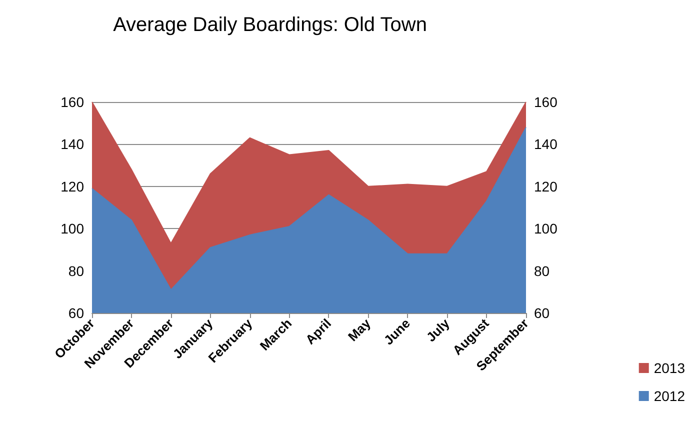  What do you see at coordinates (670, 396) in the screenshot?
I see `legend-label: 2012` at bounding box center [670, 396].